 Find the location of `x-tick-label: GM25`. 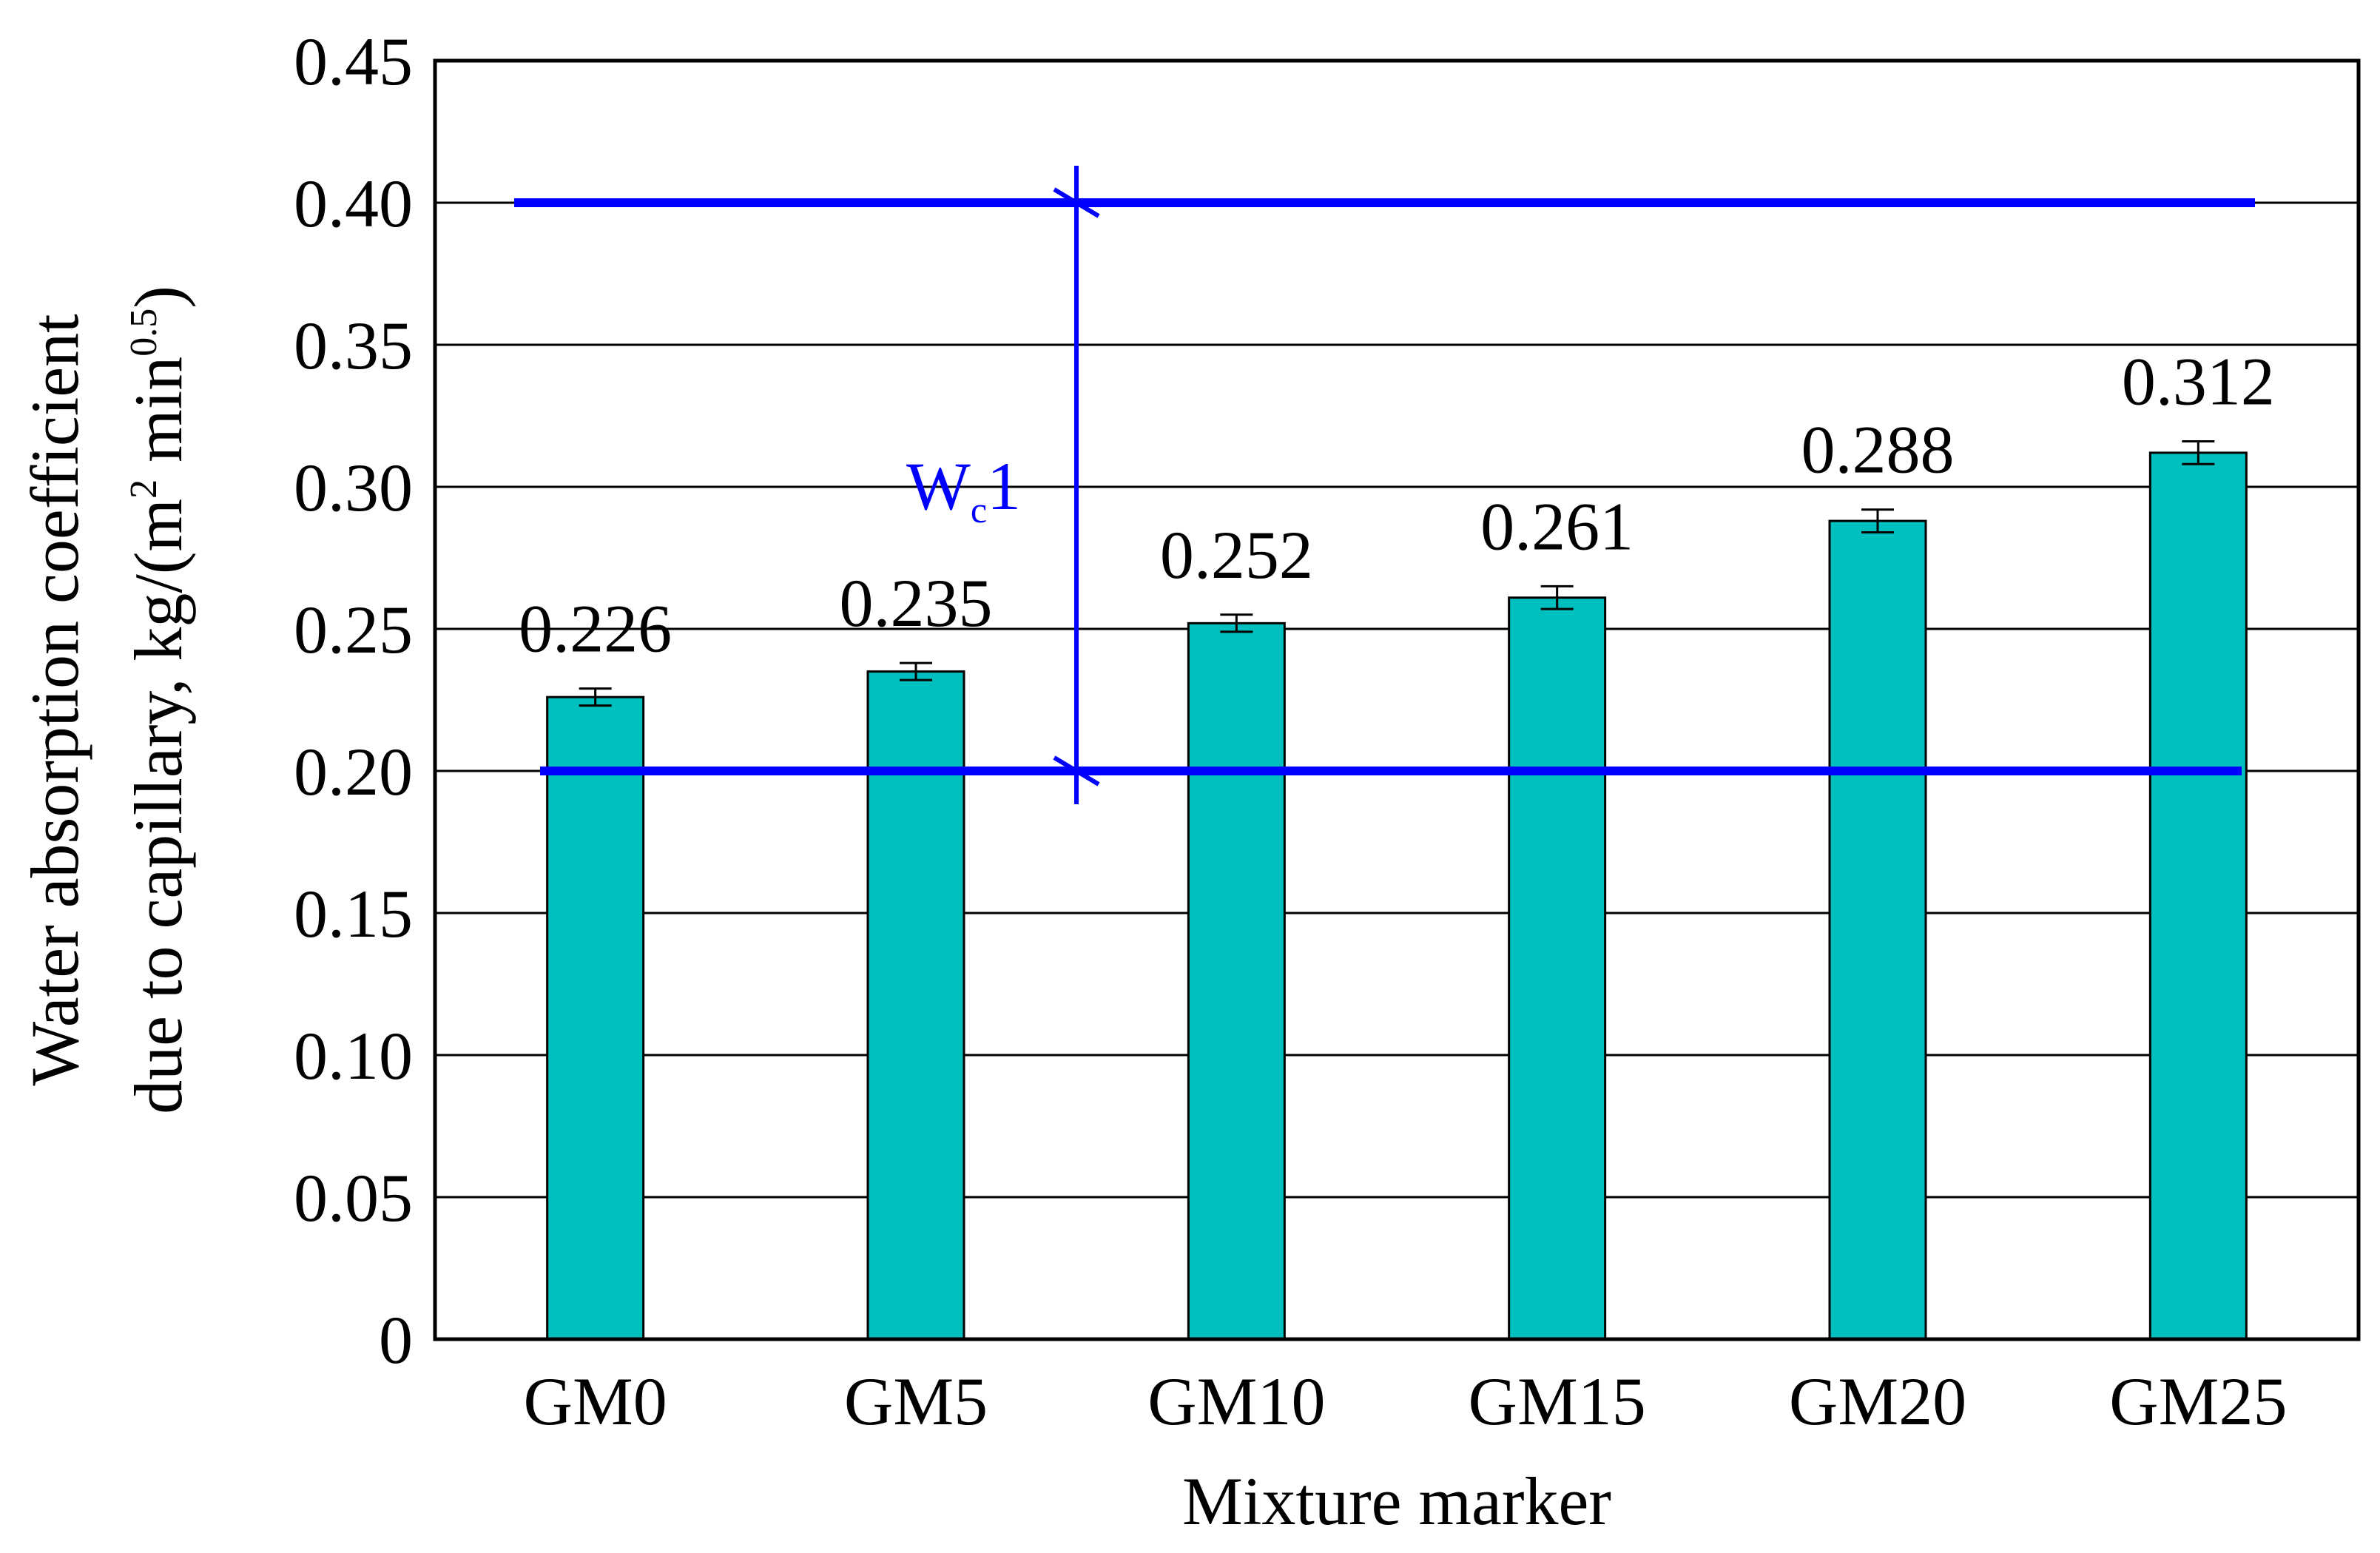

x-tick-label: GM25 is located at coordinates (2198, 1401).